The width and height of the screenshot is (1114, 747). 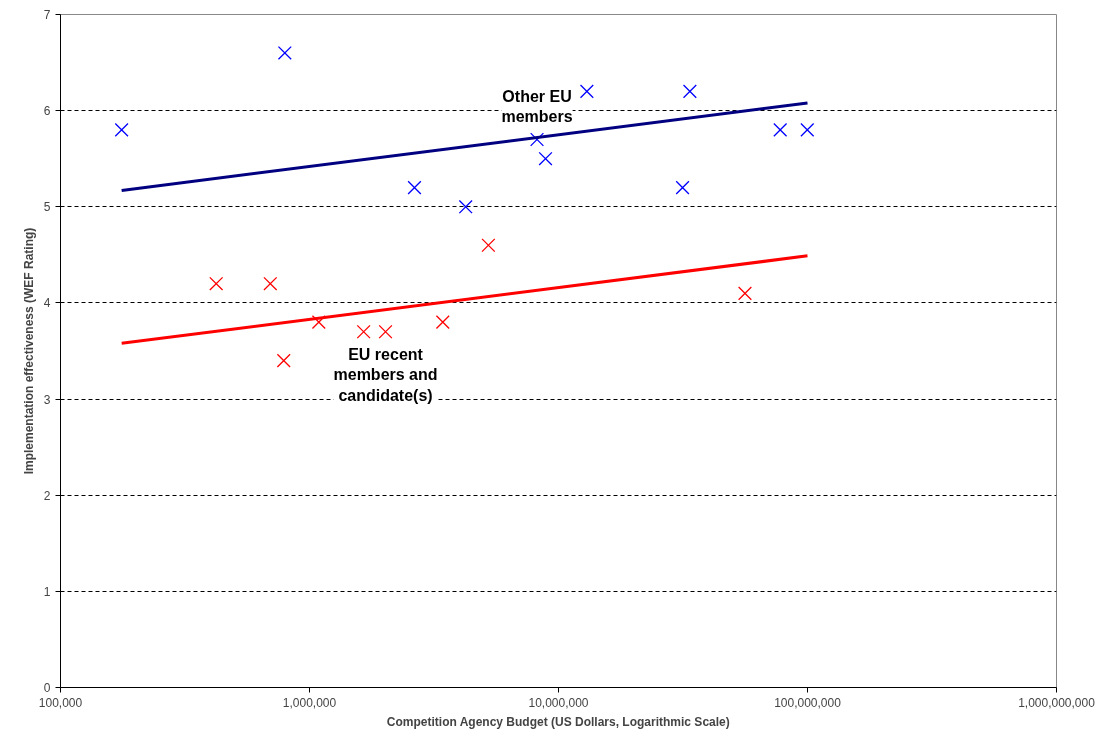 I want to click on x-tick-label: 10,000,000, so click(x=558, y=702).